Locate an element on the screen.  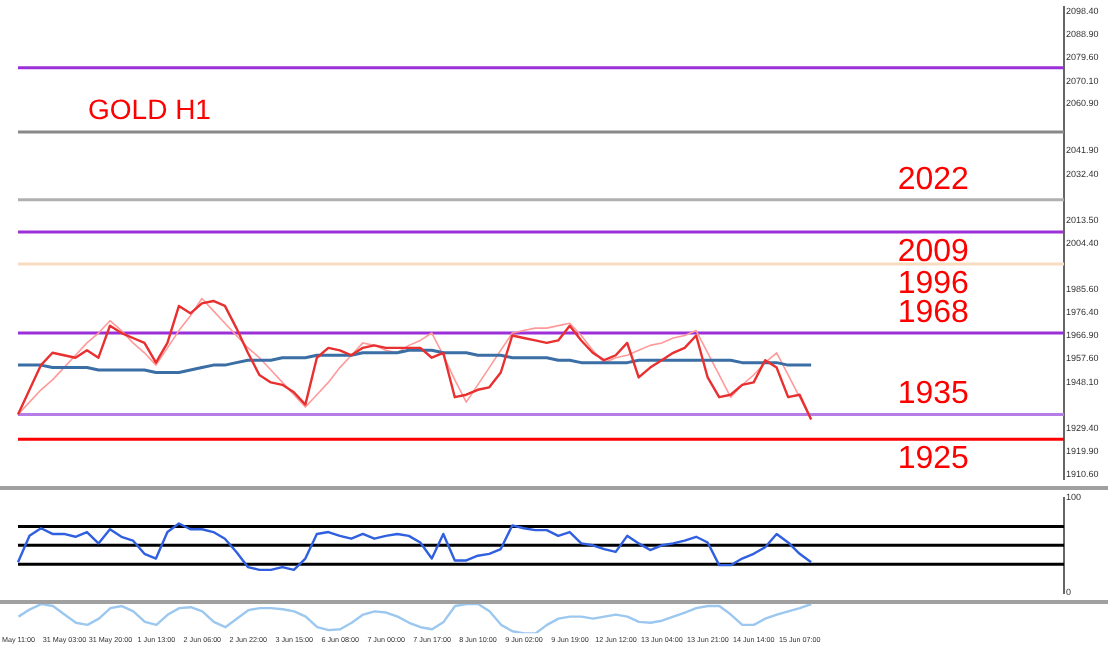
text: GOLD H1 is located at coordinates (150, 109).